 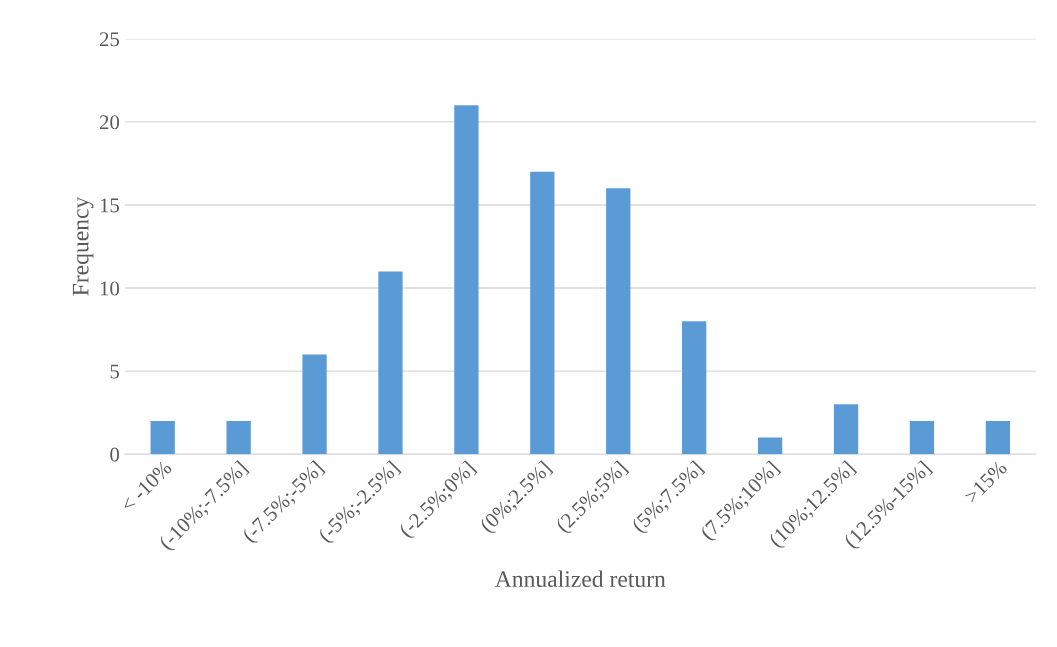 I want to click on y-tick-label: 0, so click(x=115, y=454).